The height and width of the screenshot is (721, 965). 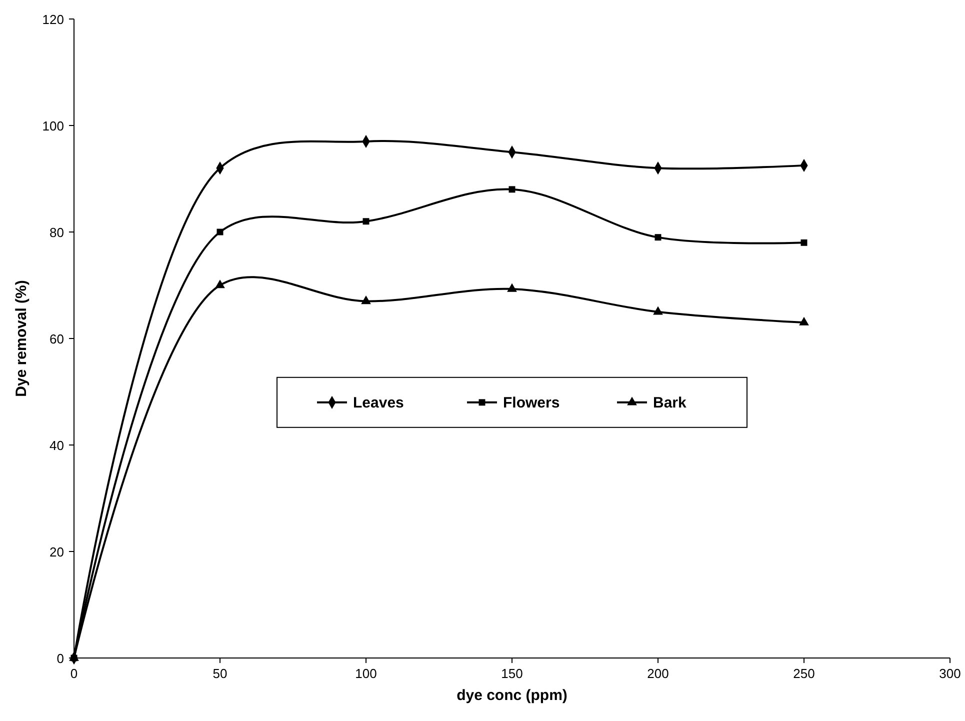 I want to click on y-tick-label: 80, so click(x=57, y=232).